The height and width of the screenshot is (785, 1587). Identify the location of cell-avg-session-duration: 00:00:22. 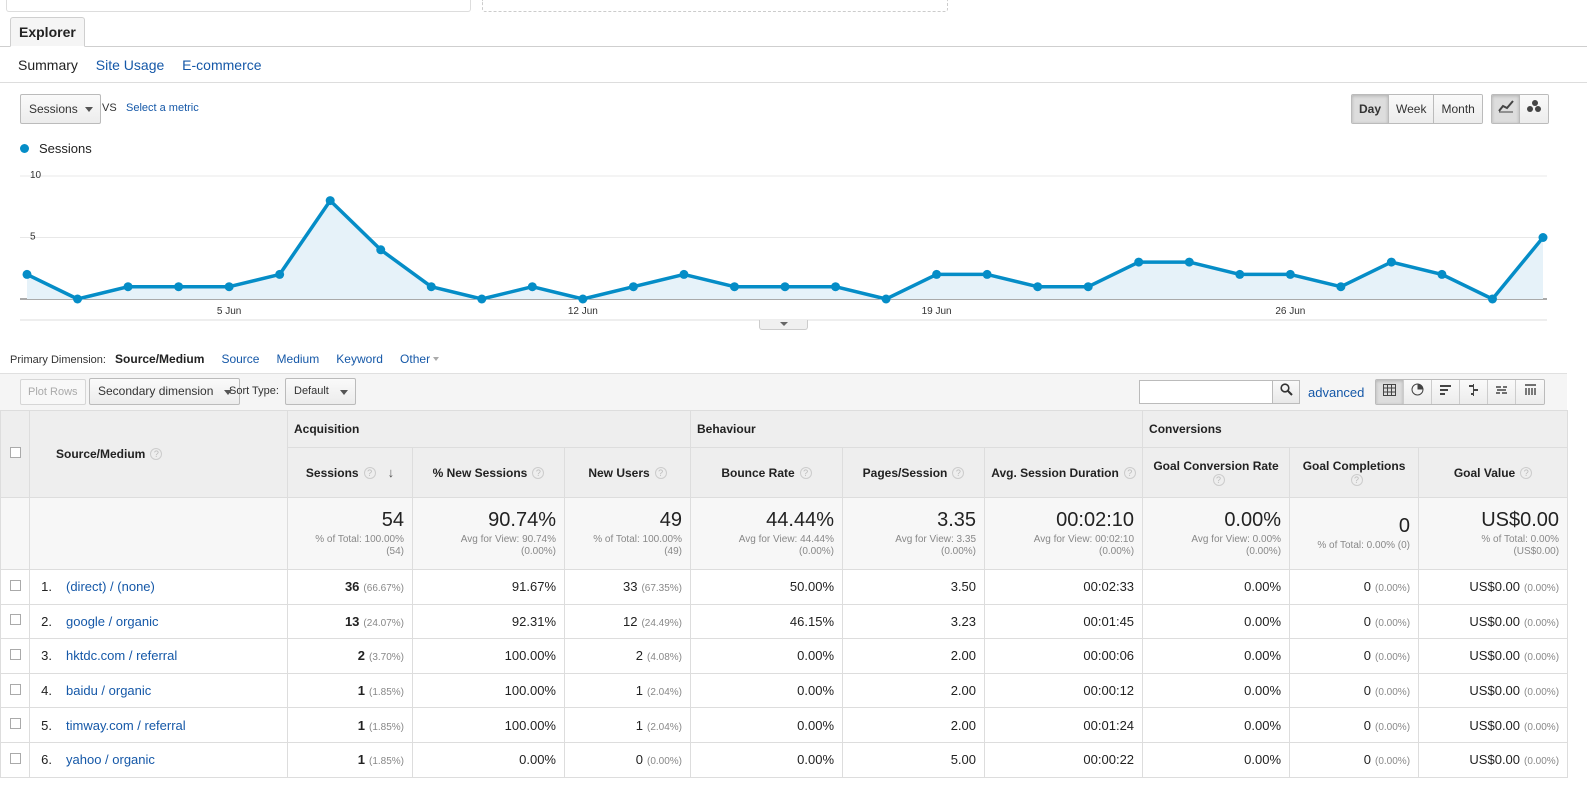
(1064, 759).